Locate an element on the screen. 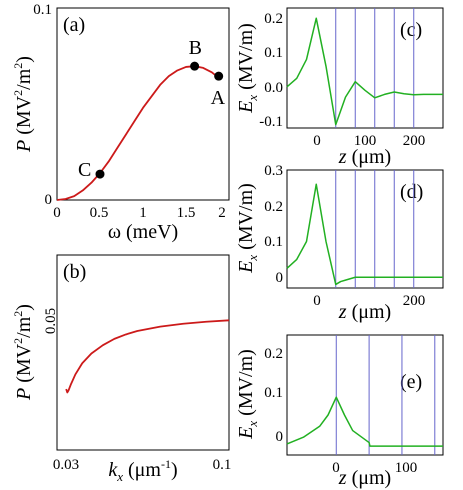 This screenshot has width=463, height=490. panel-c-xtick-0: 0 is located at coordinates (317, 141).